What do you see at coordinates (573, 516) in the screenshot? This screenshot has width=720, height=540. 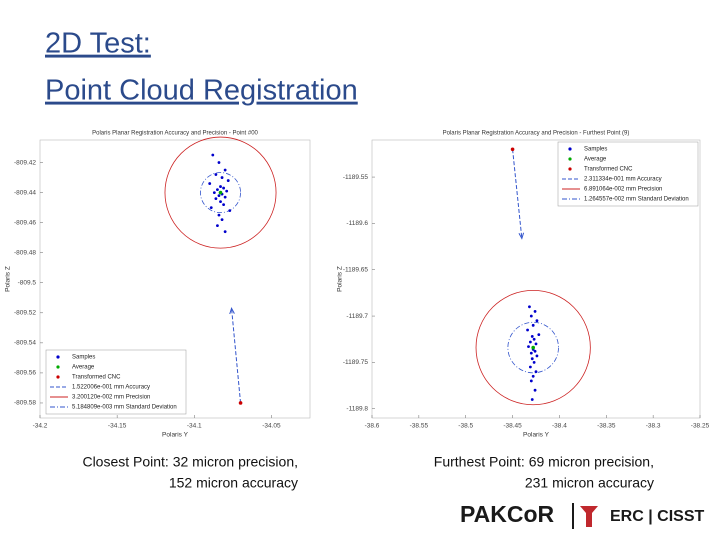 I see `logo-divider` at bounding box center [573, 516].